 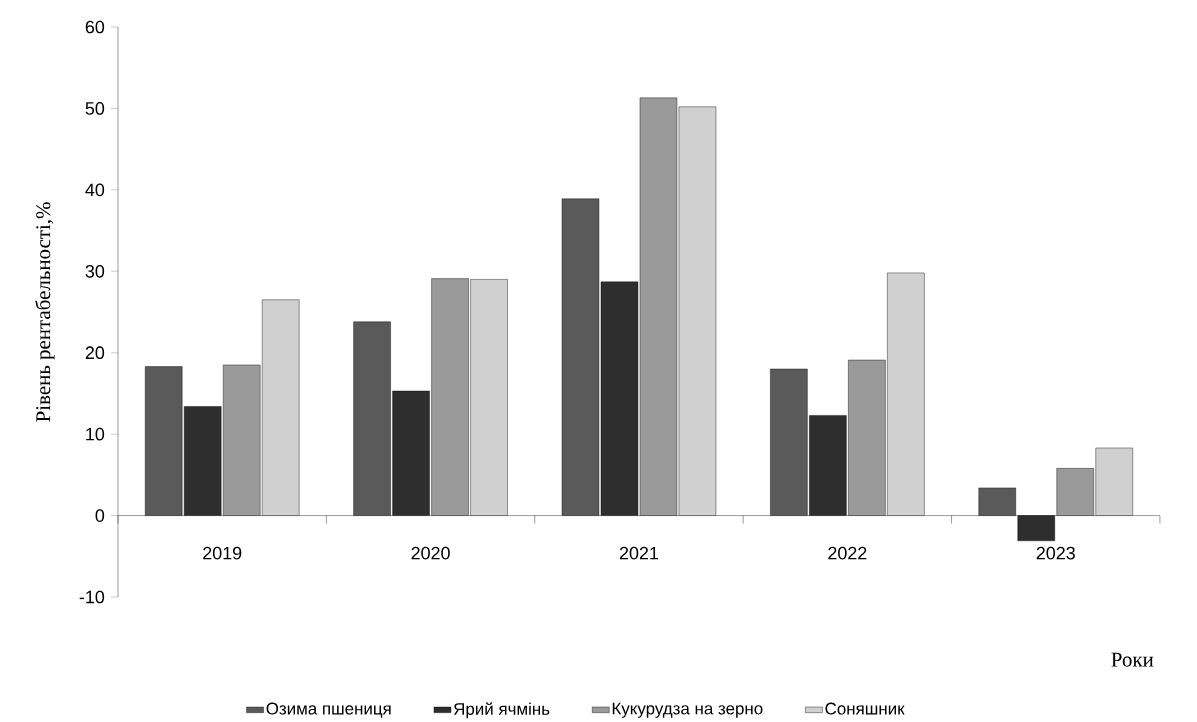 I want to click on legend-label: Ярий ячмінь, so click(x=501, y=710).